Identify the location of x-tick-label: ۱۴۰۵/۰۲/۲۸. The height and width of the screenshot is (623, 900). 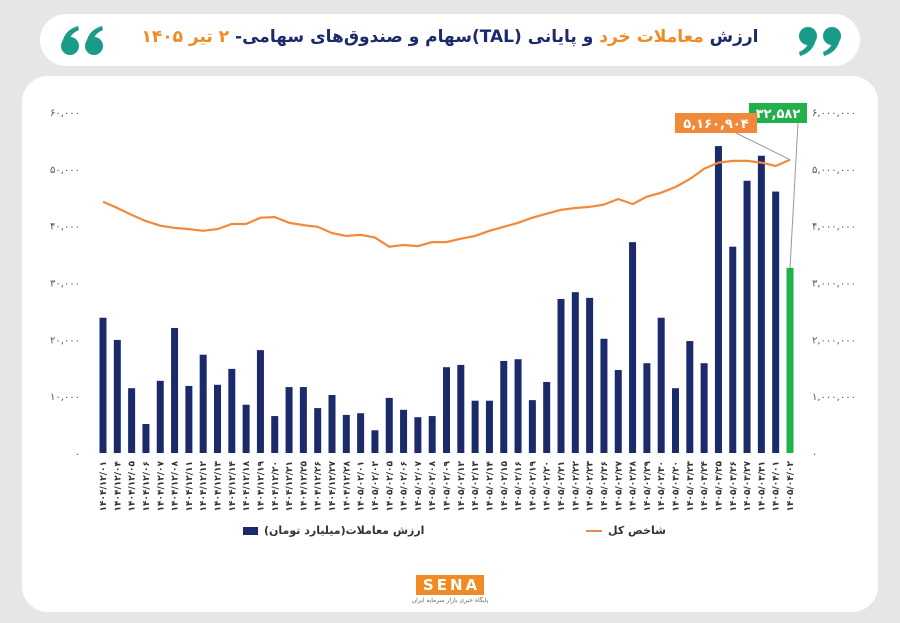
(634, 486).